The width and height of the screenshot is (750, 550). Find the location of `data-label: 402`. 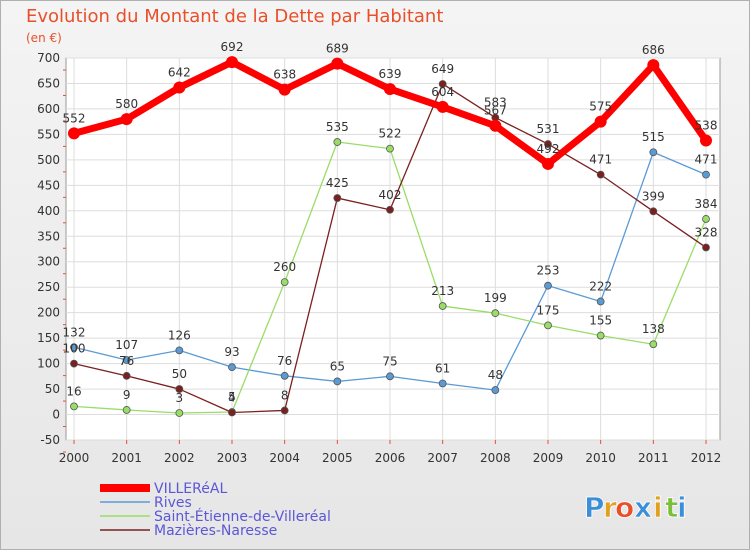

data-label: 402 is located at coordinates (390, 195).